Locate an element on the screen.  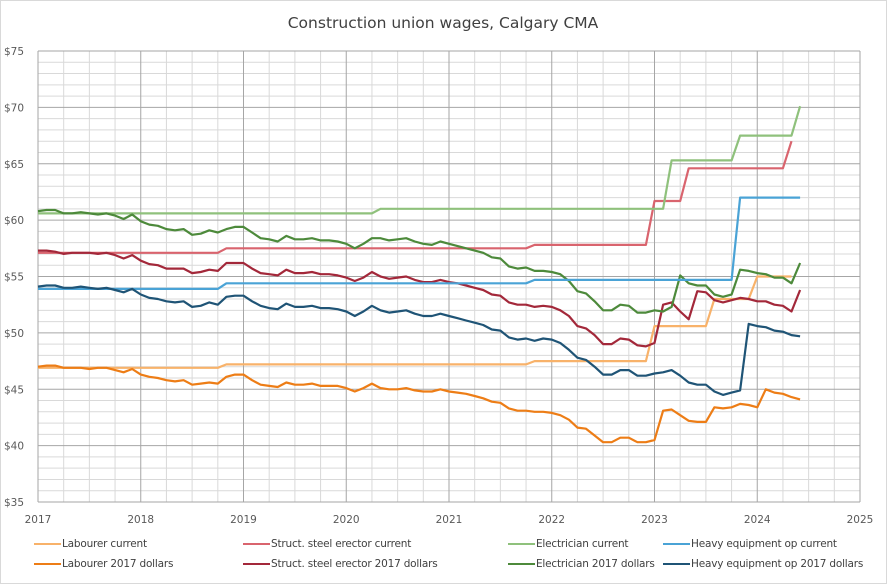
legend-label: Struct. steel erector 2017 dollars is located at coordinates (354, 564).